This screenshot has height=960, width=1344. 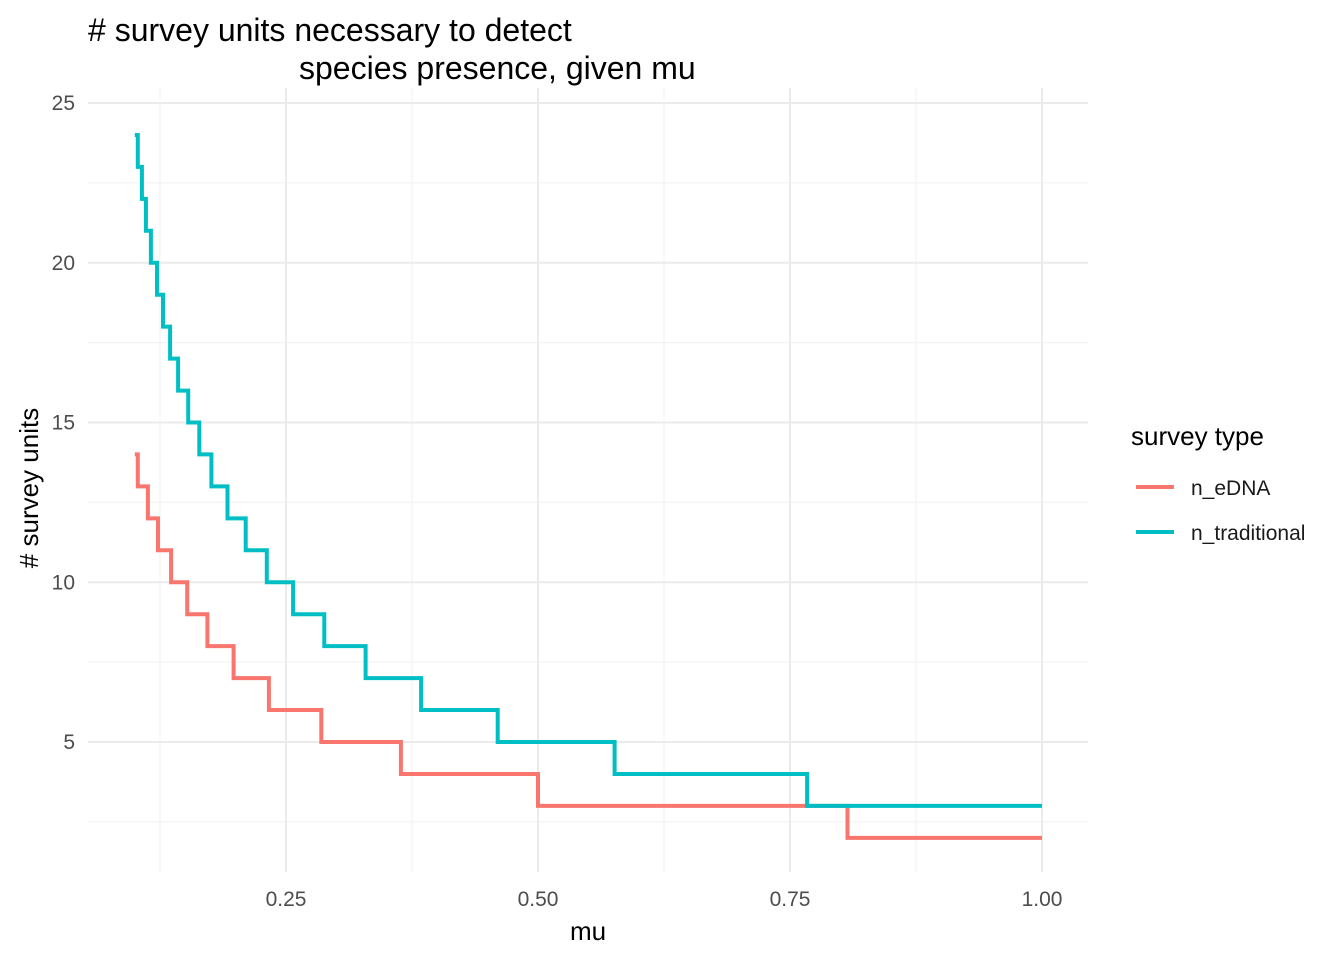 I want to click on chart-title-line-2: species presence, given mu, so click(x=497, y=68).